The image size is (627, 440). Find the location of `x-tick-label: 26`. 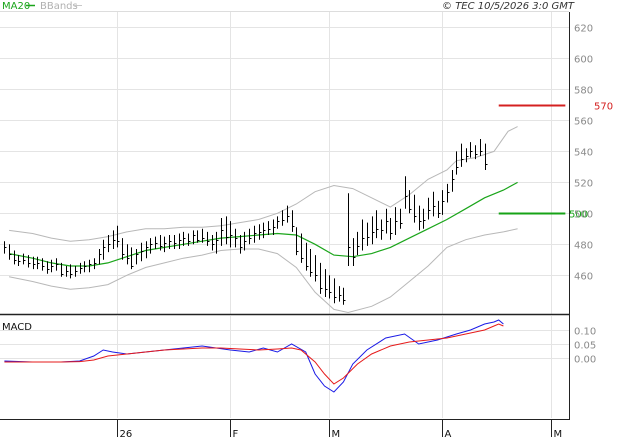

x-tick-label: 26 is located at coordinates (126, 434).